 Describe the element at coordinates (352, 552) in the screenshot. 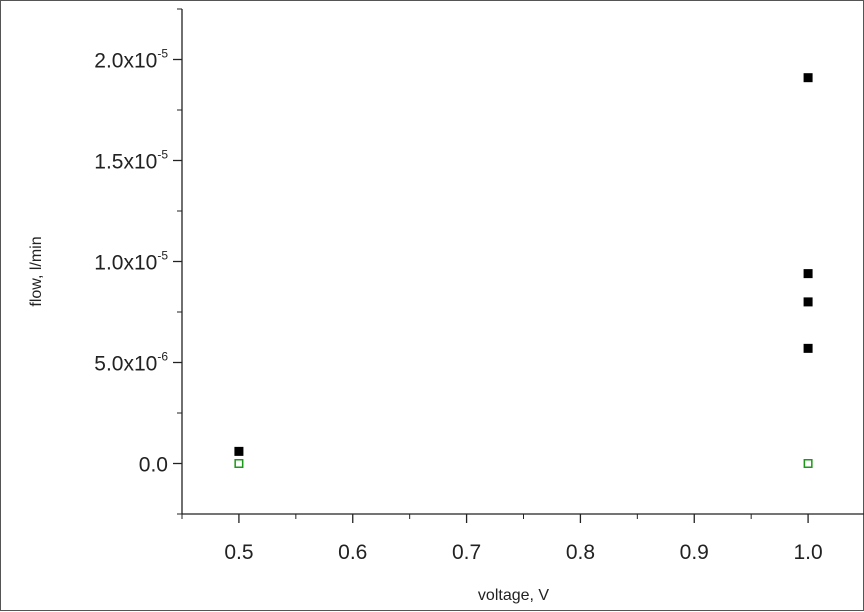

I see `x-tick-label: 0.6` at that location.